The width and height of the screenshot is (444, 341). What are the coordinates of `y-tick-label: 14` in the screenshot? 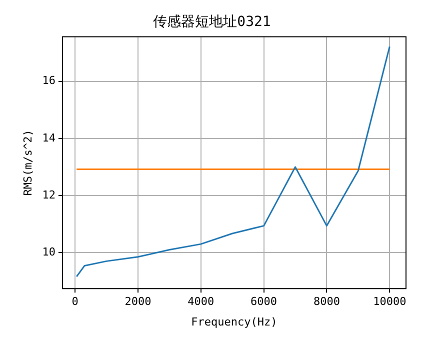 It's located at (49, 137).